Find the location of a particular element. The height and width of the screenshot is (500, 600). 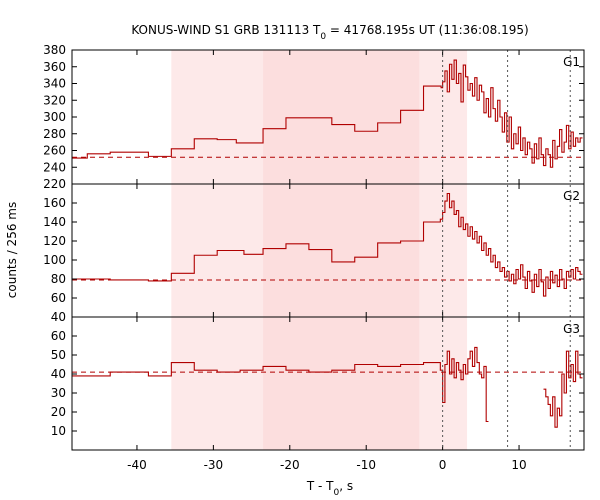

y-tick-label: 120 is located at coordinates (54, 241).